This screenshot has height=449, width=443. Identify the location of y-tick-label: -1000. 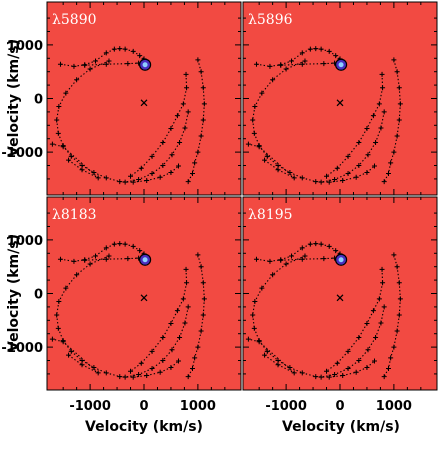
(22, 153).